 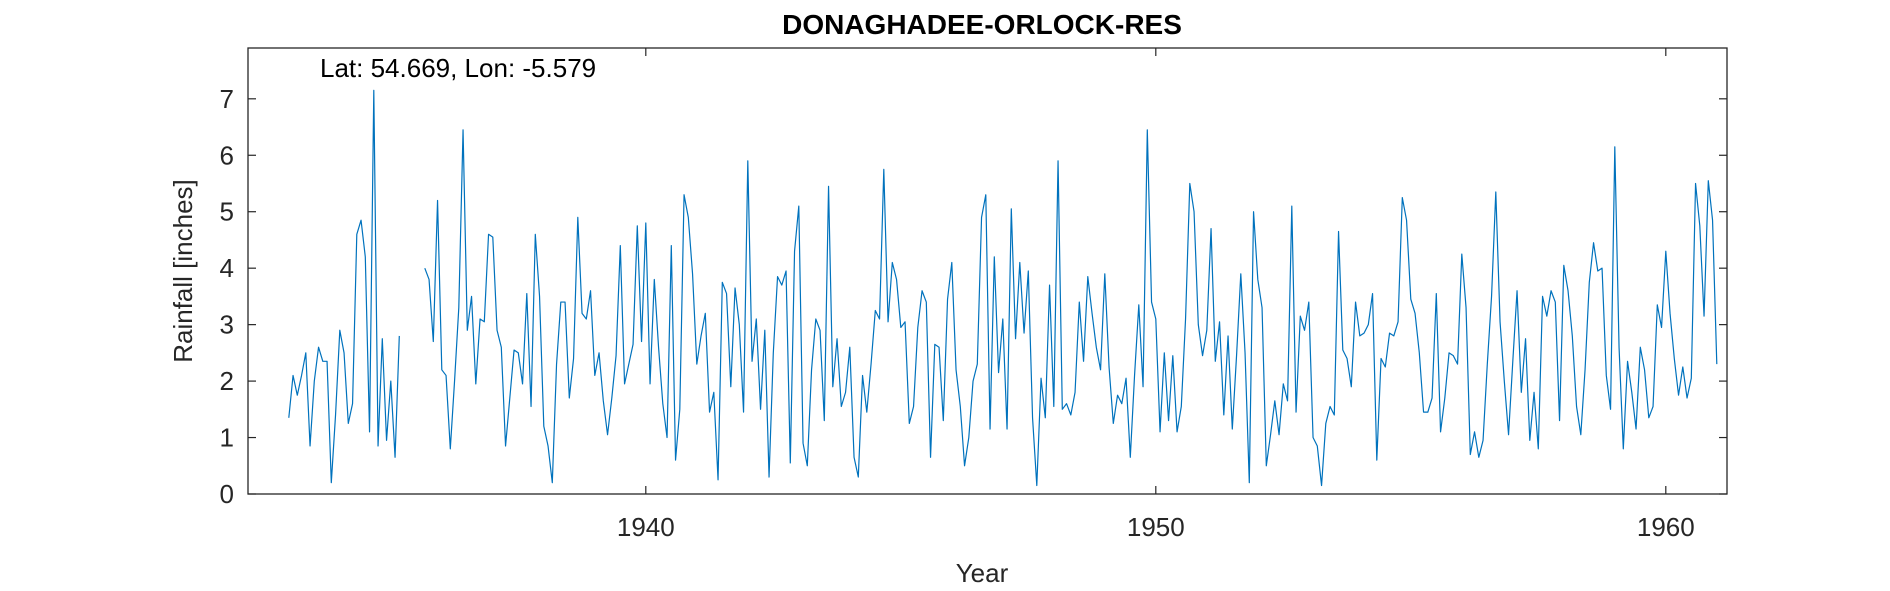 I want to click on x-axis-label: Year, so click(x=982, y=573).